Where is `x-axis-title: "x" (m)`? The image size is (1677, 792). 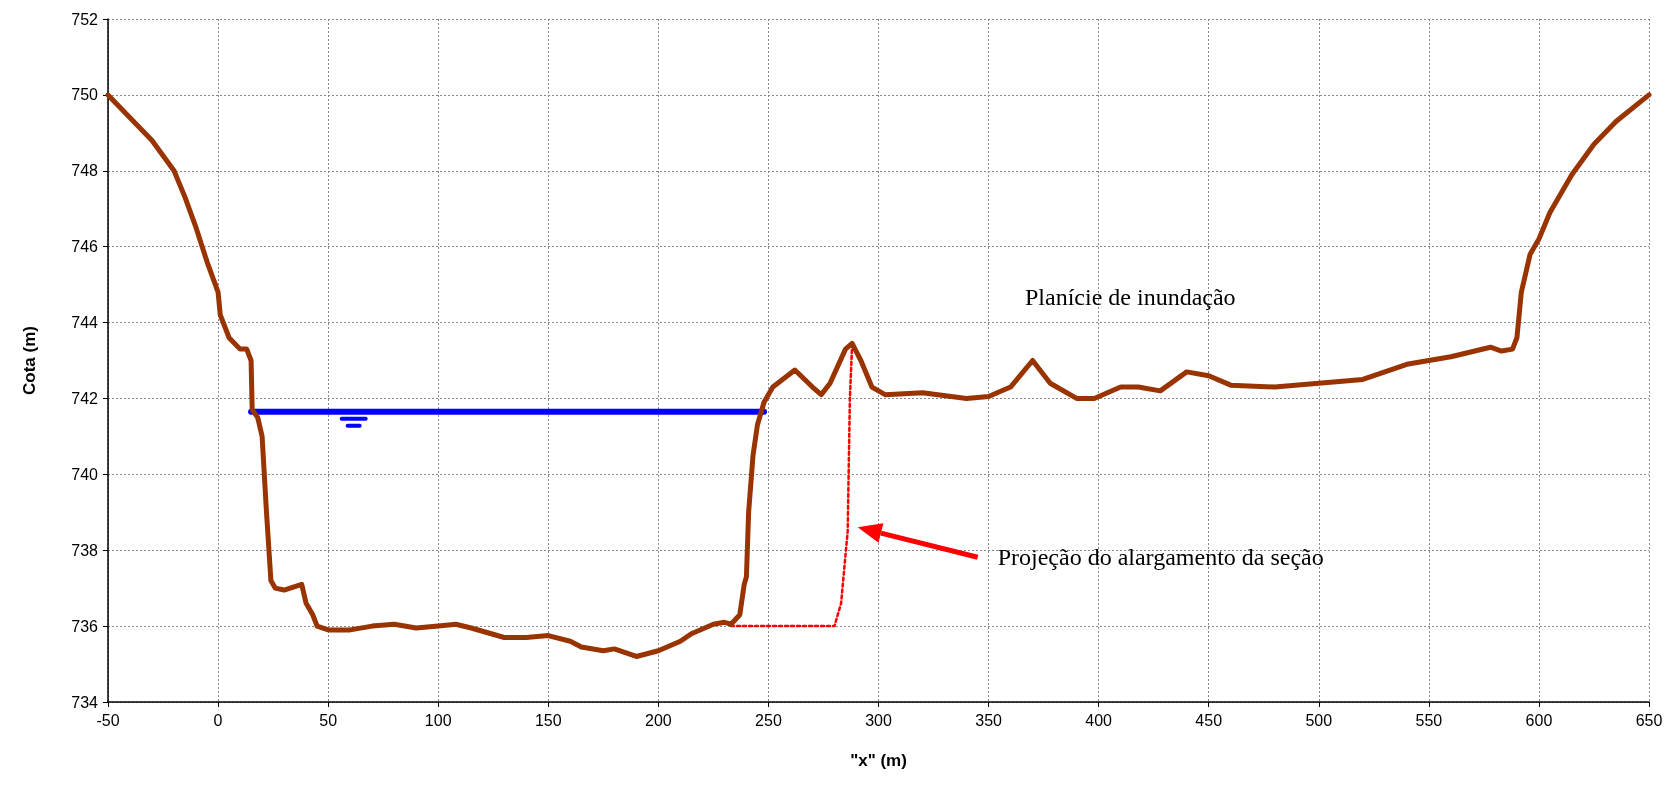
x-axis-title: "x" (m) is located at coordinates (878, 760).